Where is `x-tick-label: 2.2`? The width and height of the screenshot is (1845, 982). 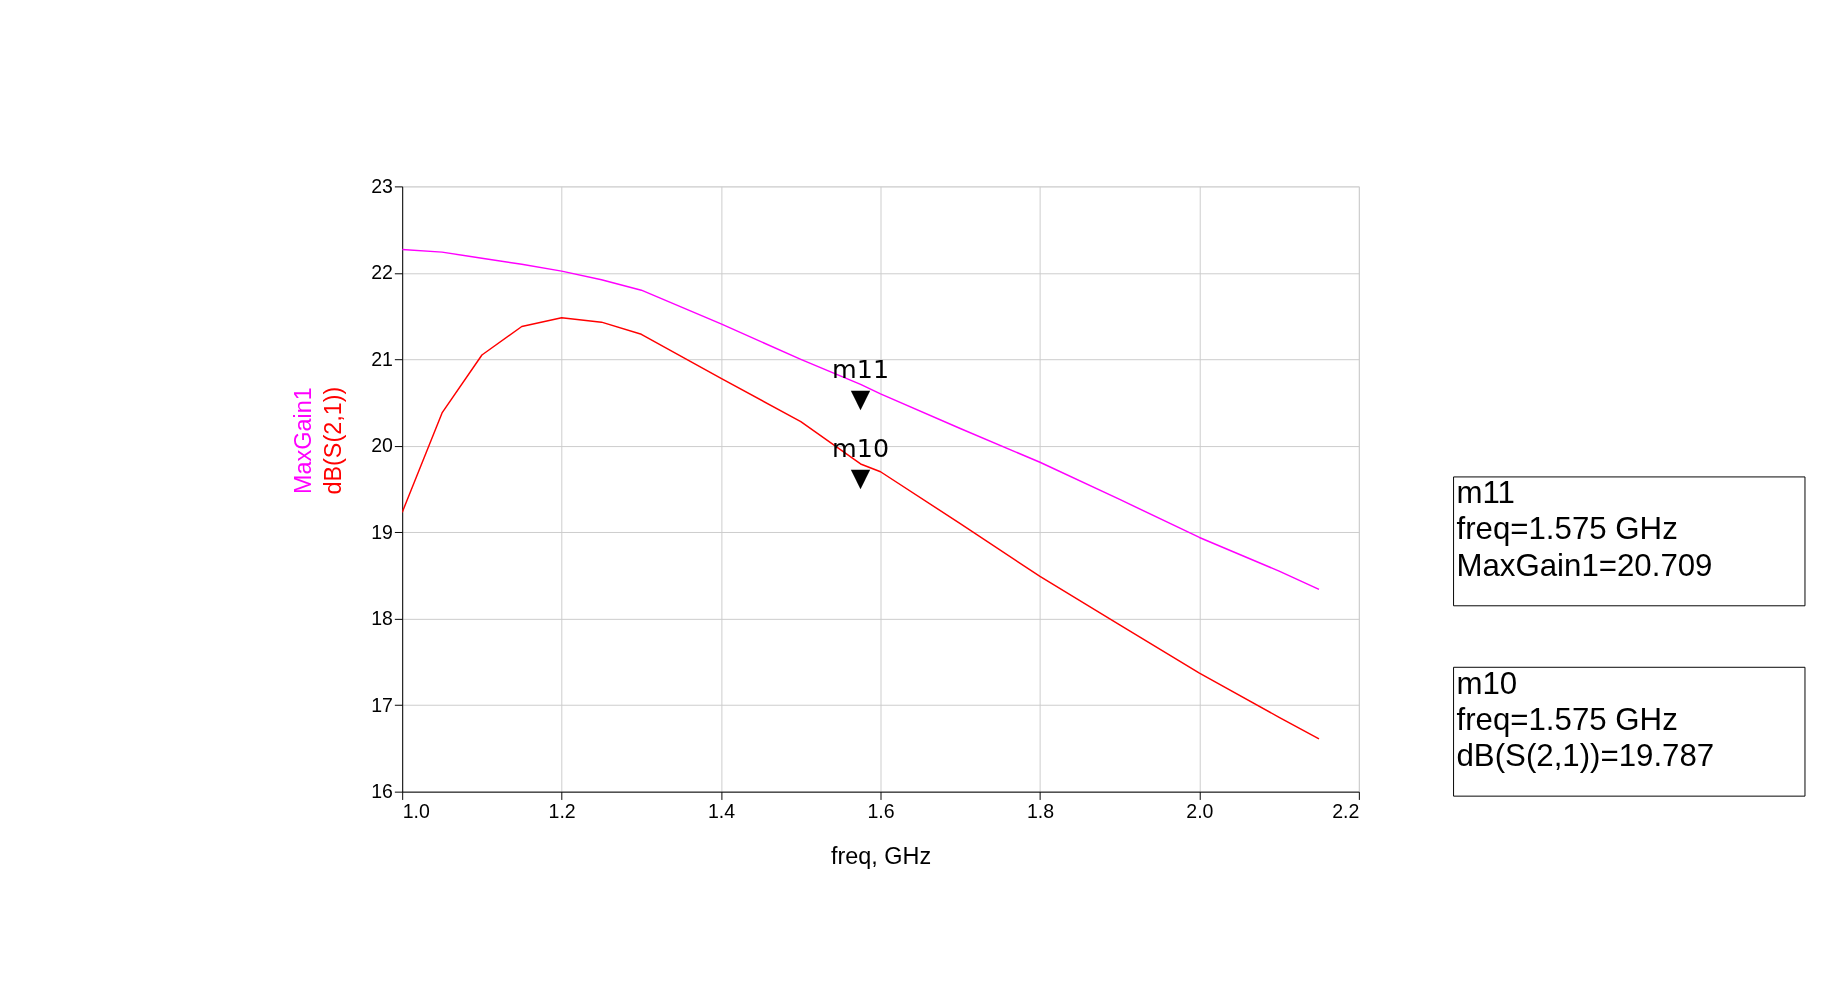 x-tick-label: 2.2 is located at coordinates (1346, 810).